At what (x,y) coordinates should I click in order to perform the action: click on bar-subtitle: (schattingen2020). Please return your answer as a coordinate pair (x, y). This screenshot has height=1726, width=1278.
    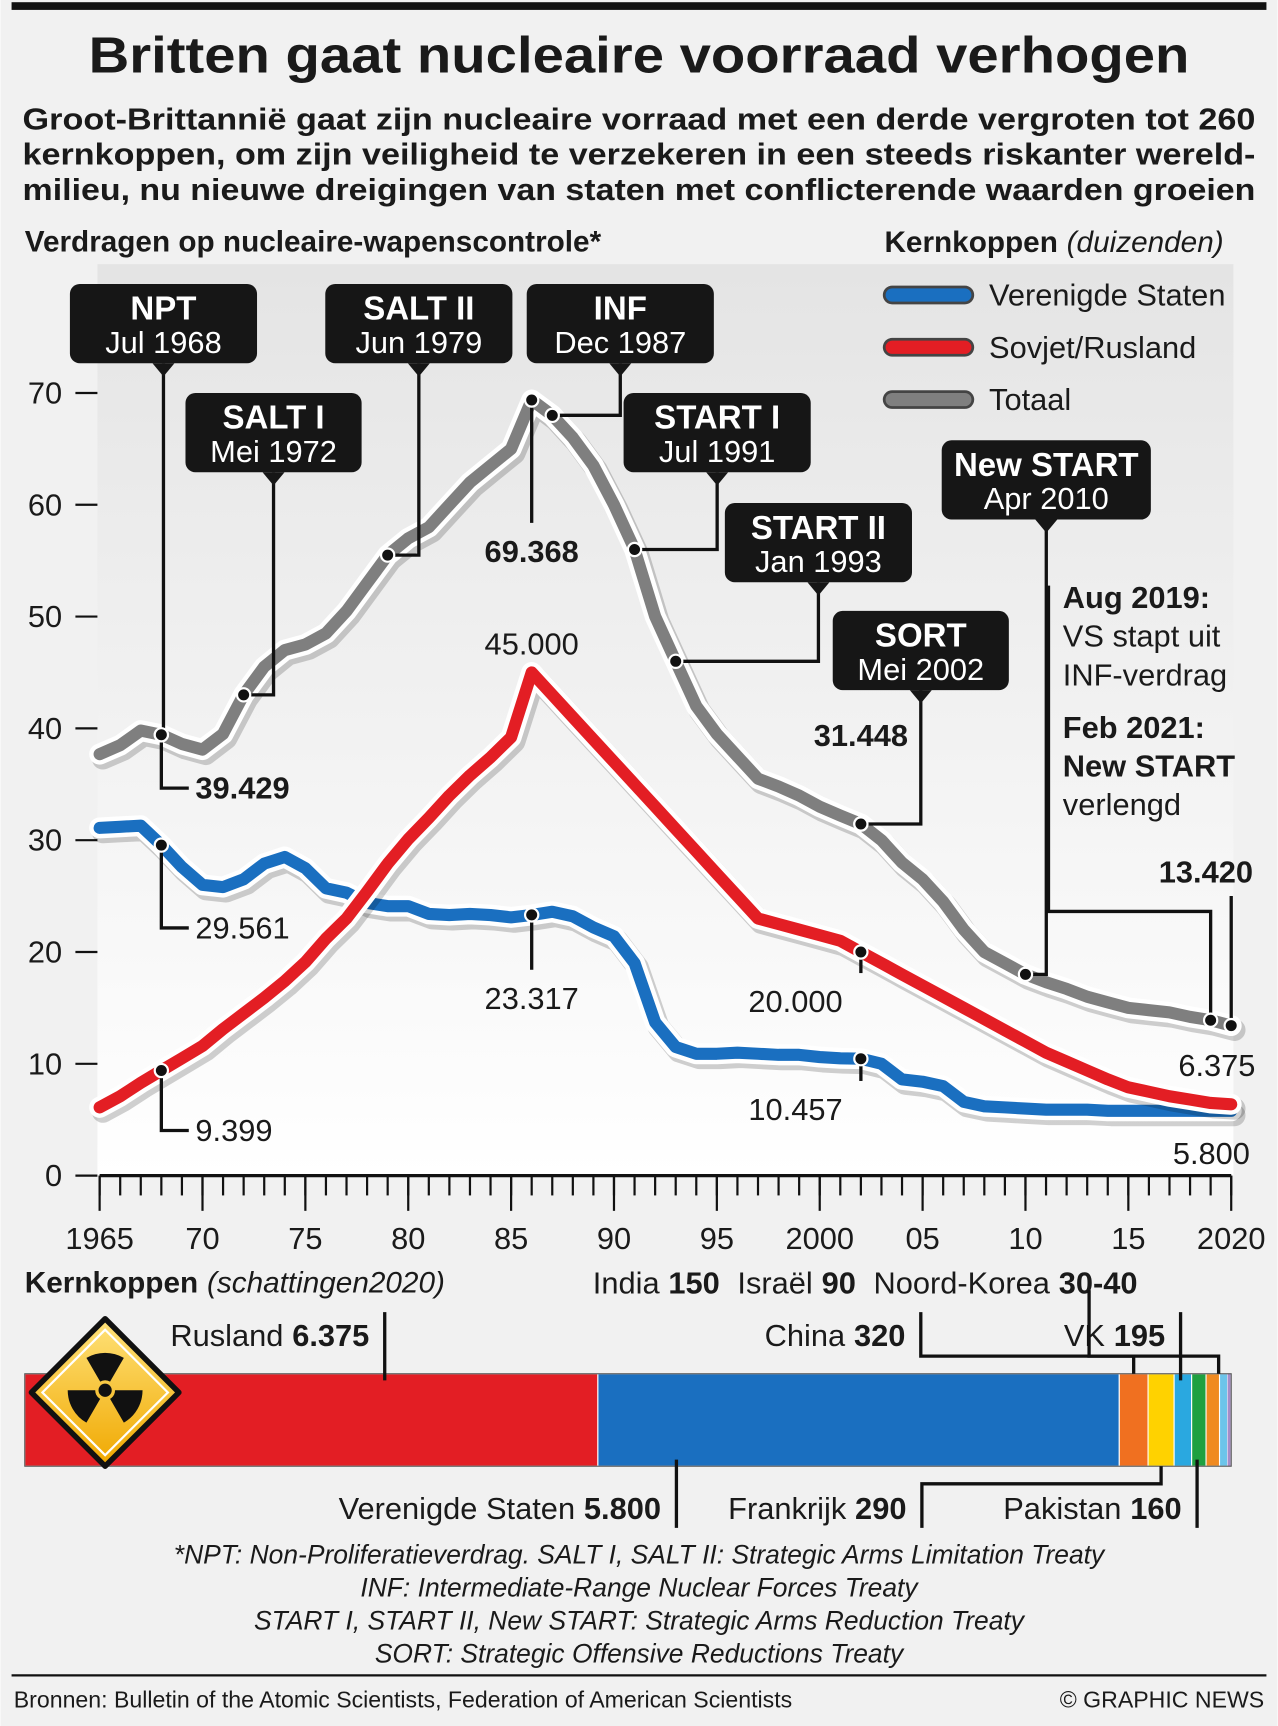
    Looking at the image, I should click on (326, 1282).